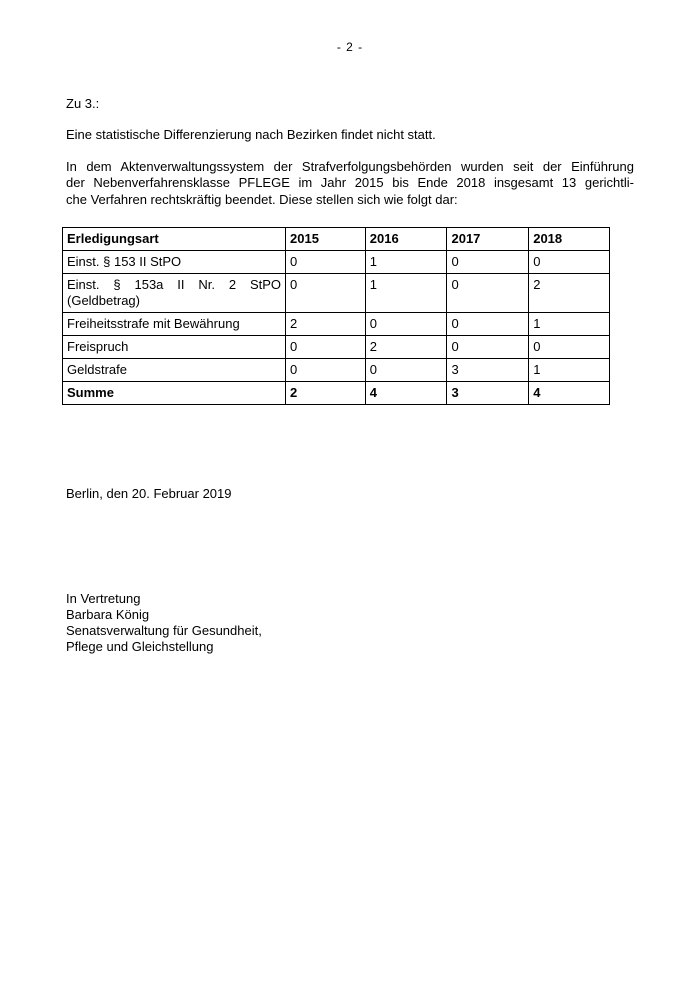  Describe the element at coordinates (174, 324) in the screenshot. I see `row-label: Freiheitsstrafe mit Bewährung` at that location.